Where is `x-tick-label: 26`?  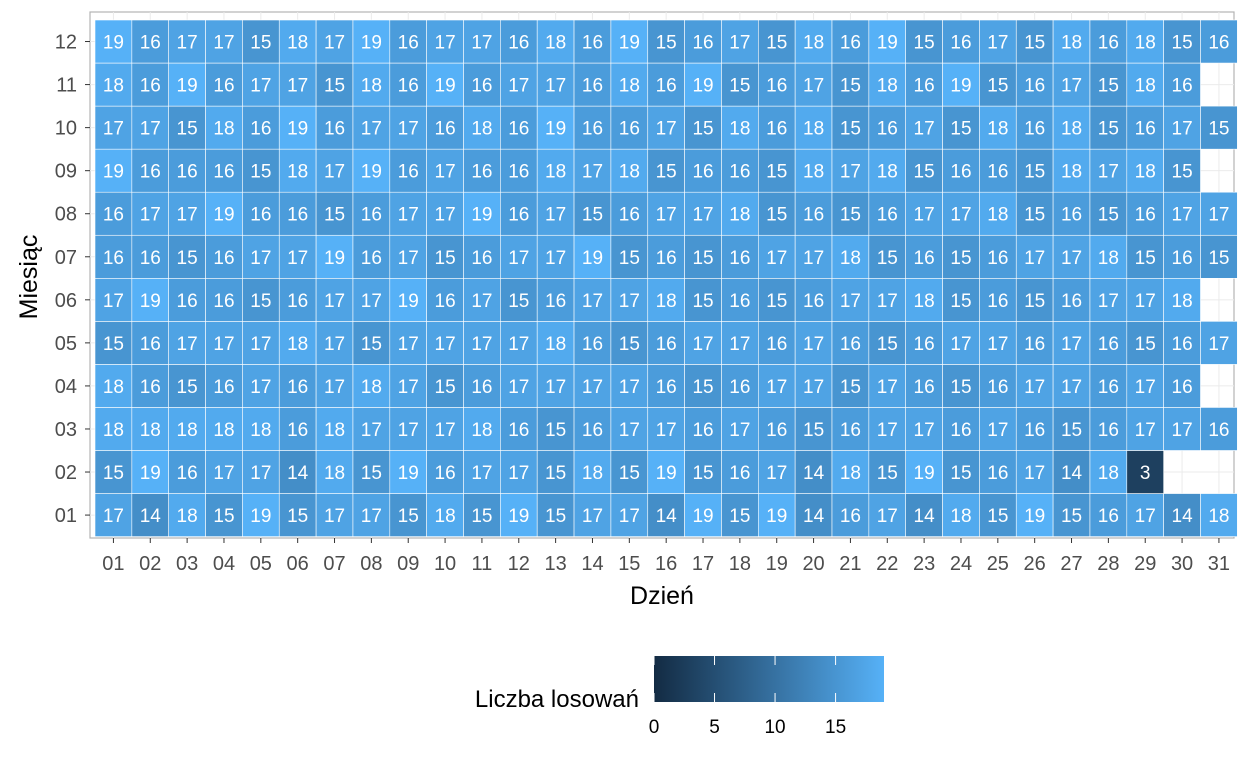 x-tick-label: 26 is located at coordinates (1035, 564).